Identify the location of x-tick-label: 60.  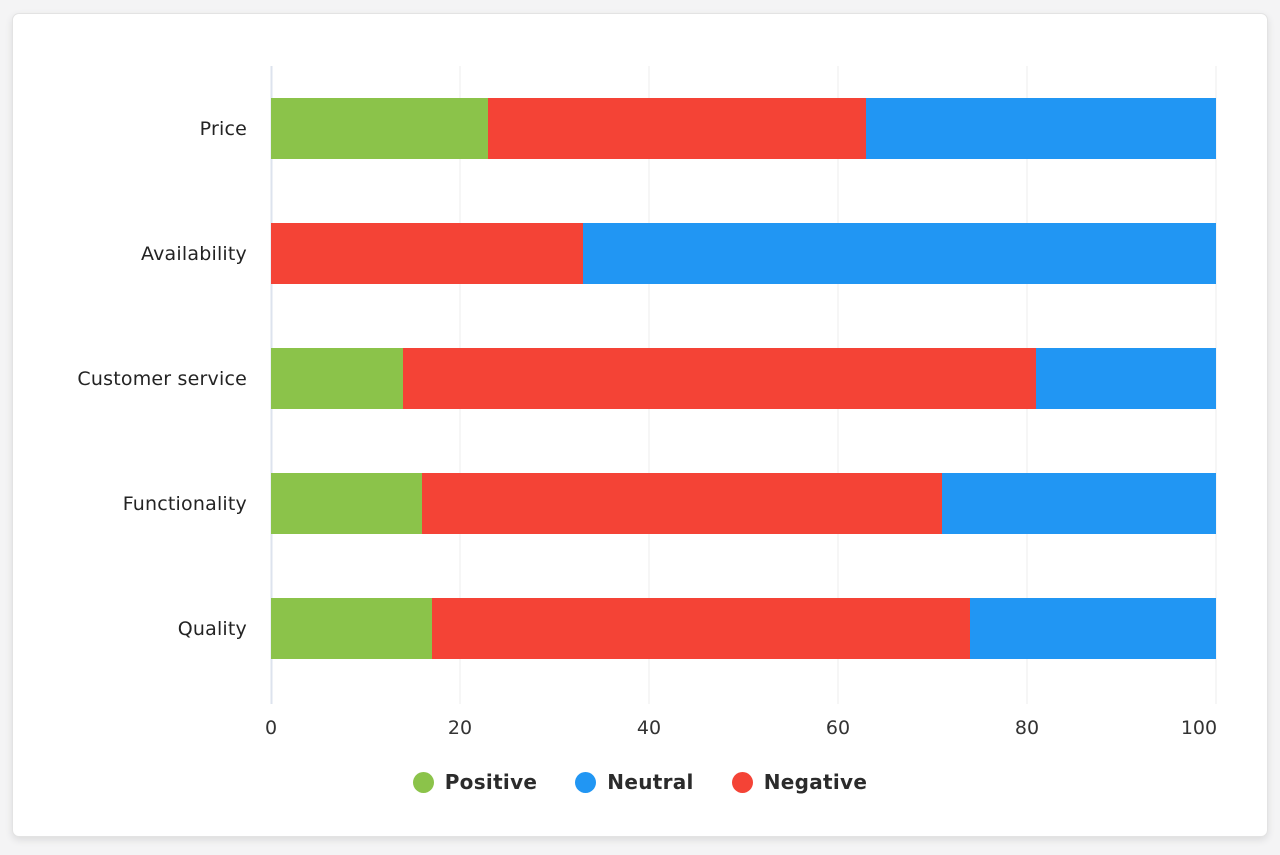
(838, 728).